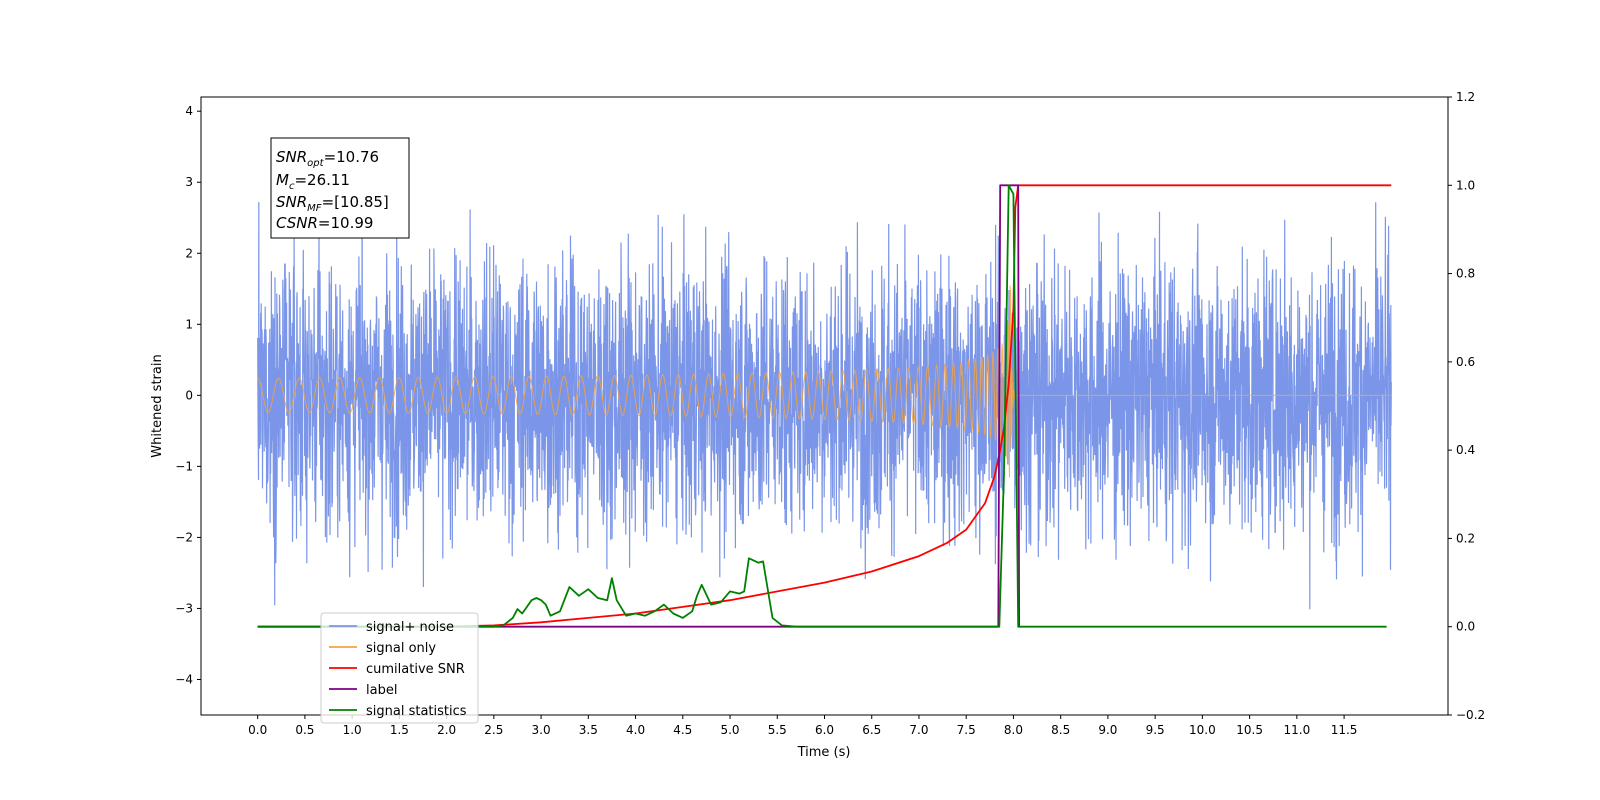 The width and height of the screenshot is (1600, 800). I want to click on x-tick-label: 4.0, so click(635, 730).